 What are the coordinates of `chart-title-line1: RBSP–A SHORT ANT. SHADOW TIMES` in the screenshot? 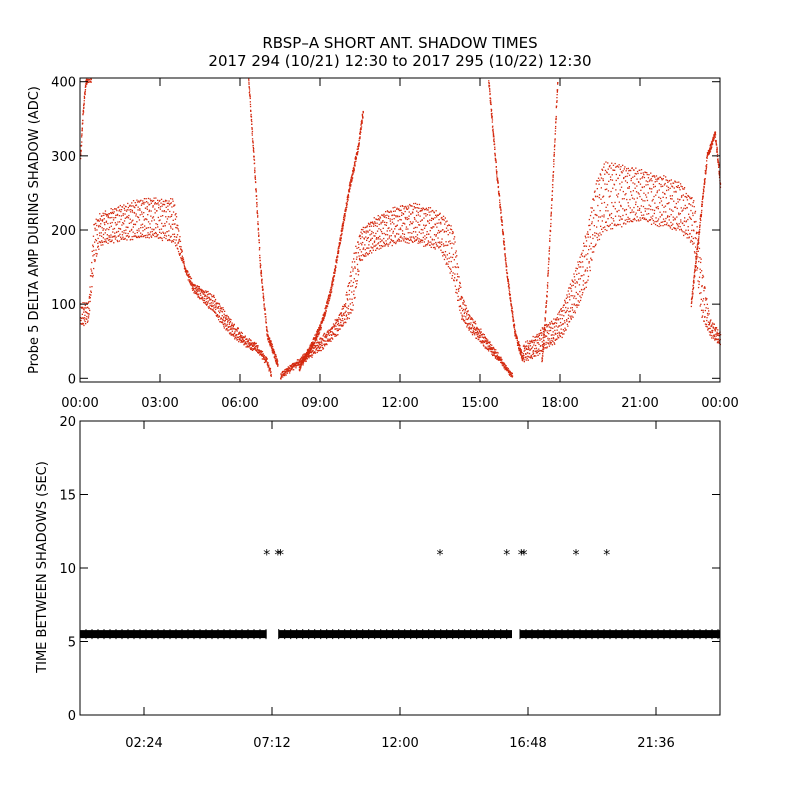 It's located at (399, 43).